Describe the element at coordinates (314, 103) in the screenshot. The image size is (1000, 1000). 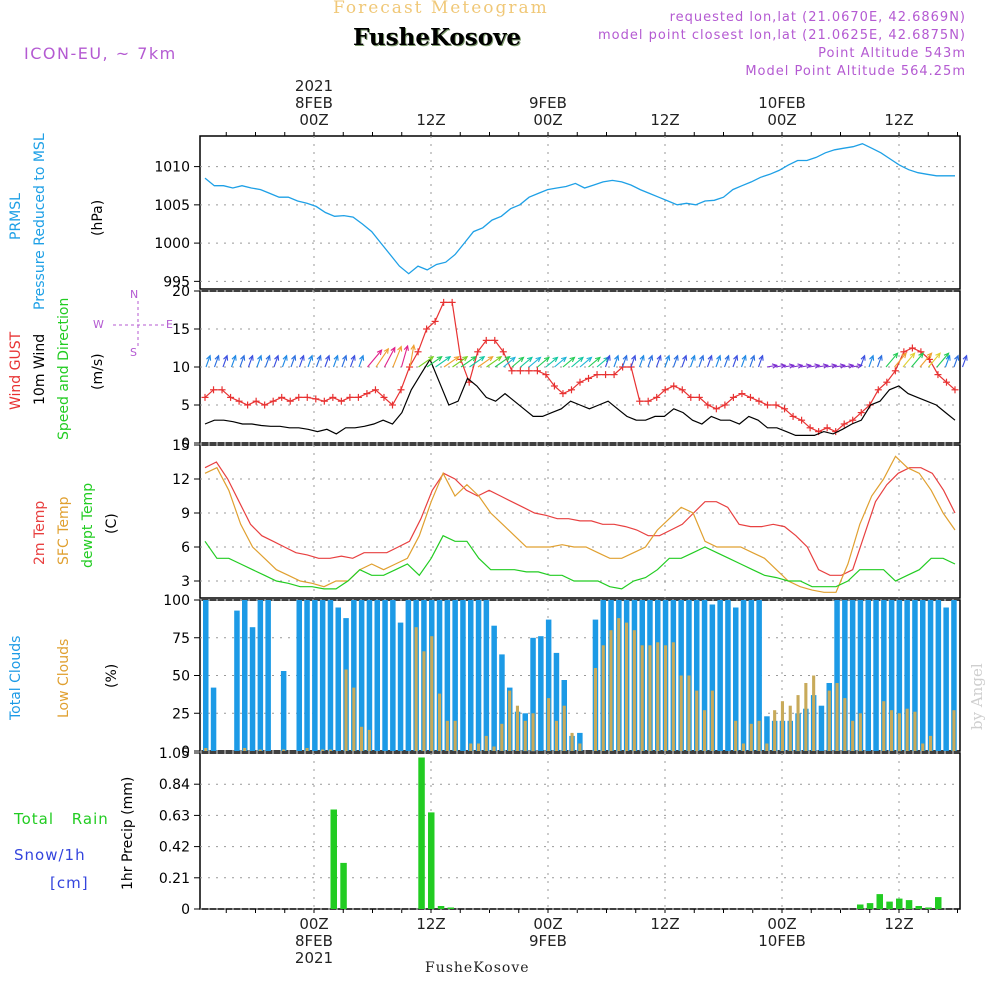
I see `top-time-label: 8FEB` at that location.